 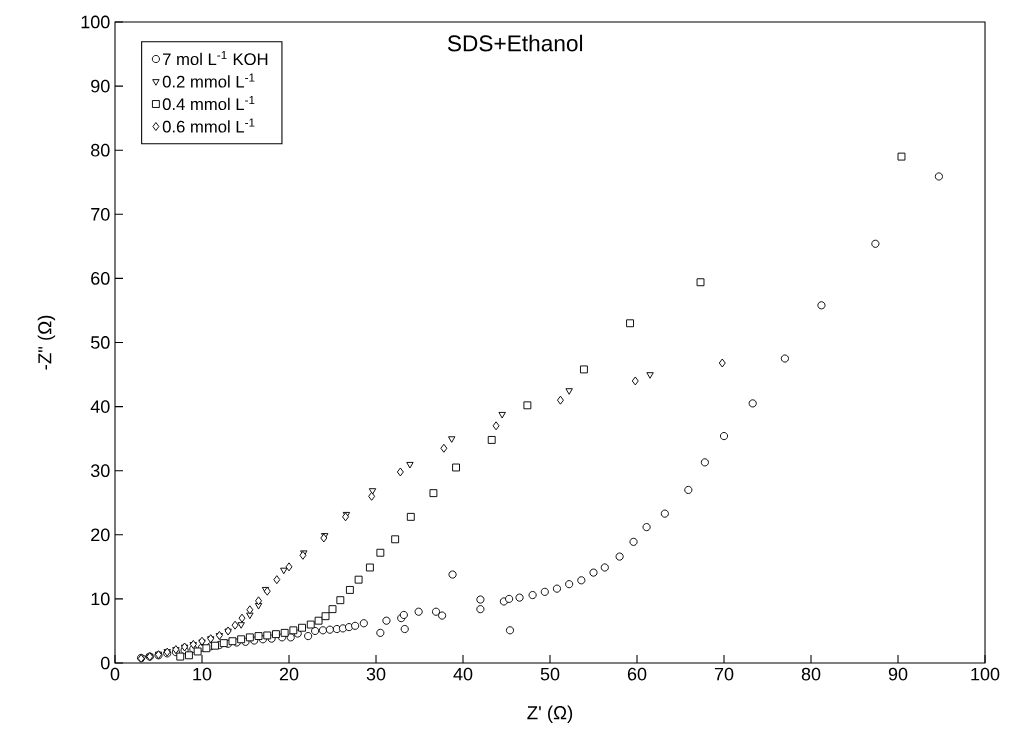 I want to click on x-tick-label: 50, so click(x=550, y=674).